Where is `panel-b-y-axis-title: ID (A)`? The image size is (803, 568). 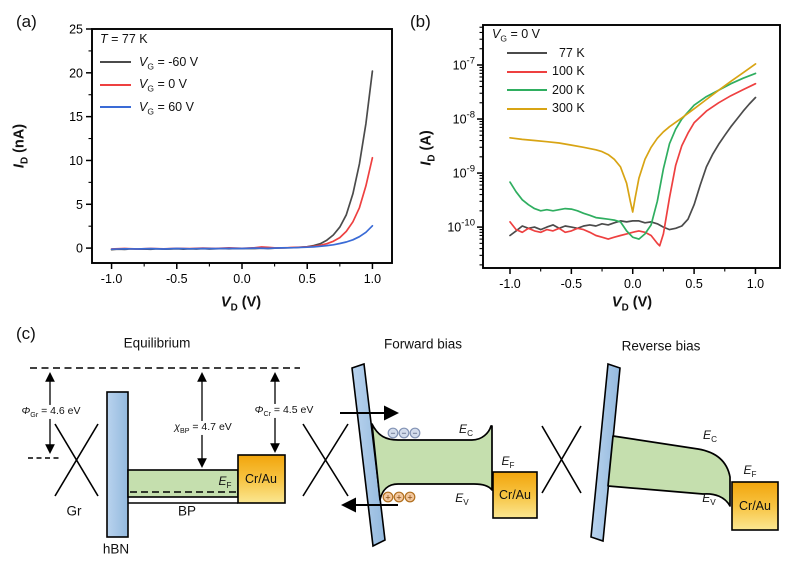 panel-b-y-axis-title: ID (A) is located at coordinates (428, 148).